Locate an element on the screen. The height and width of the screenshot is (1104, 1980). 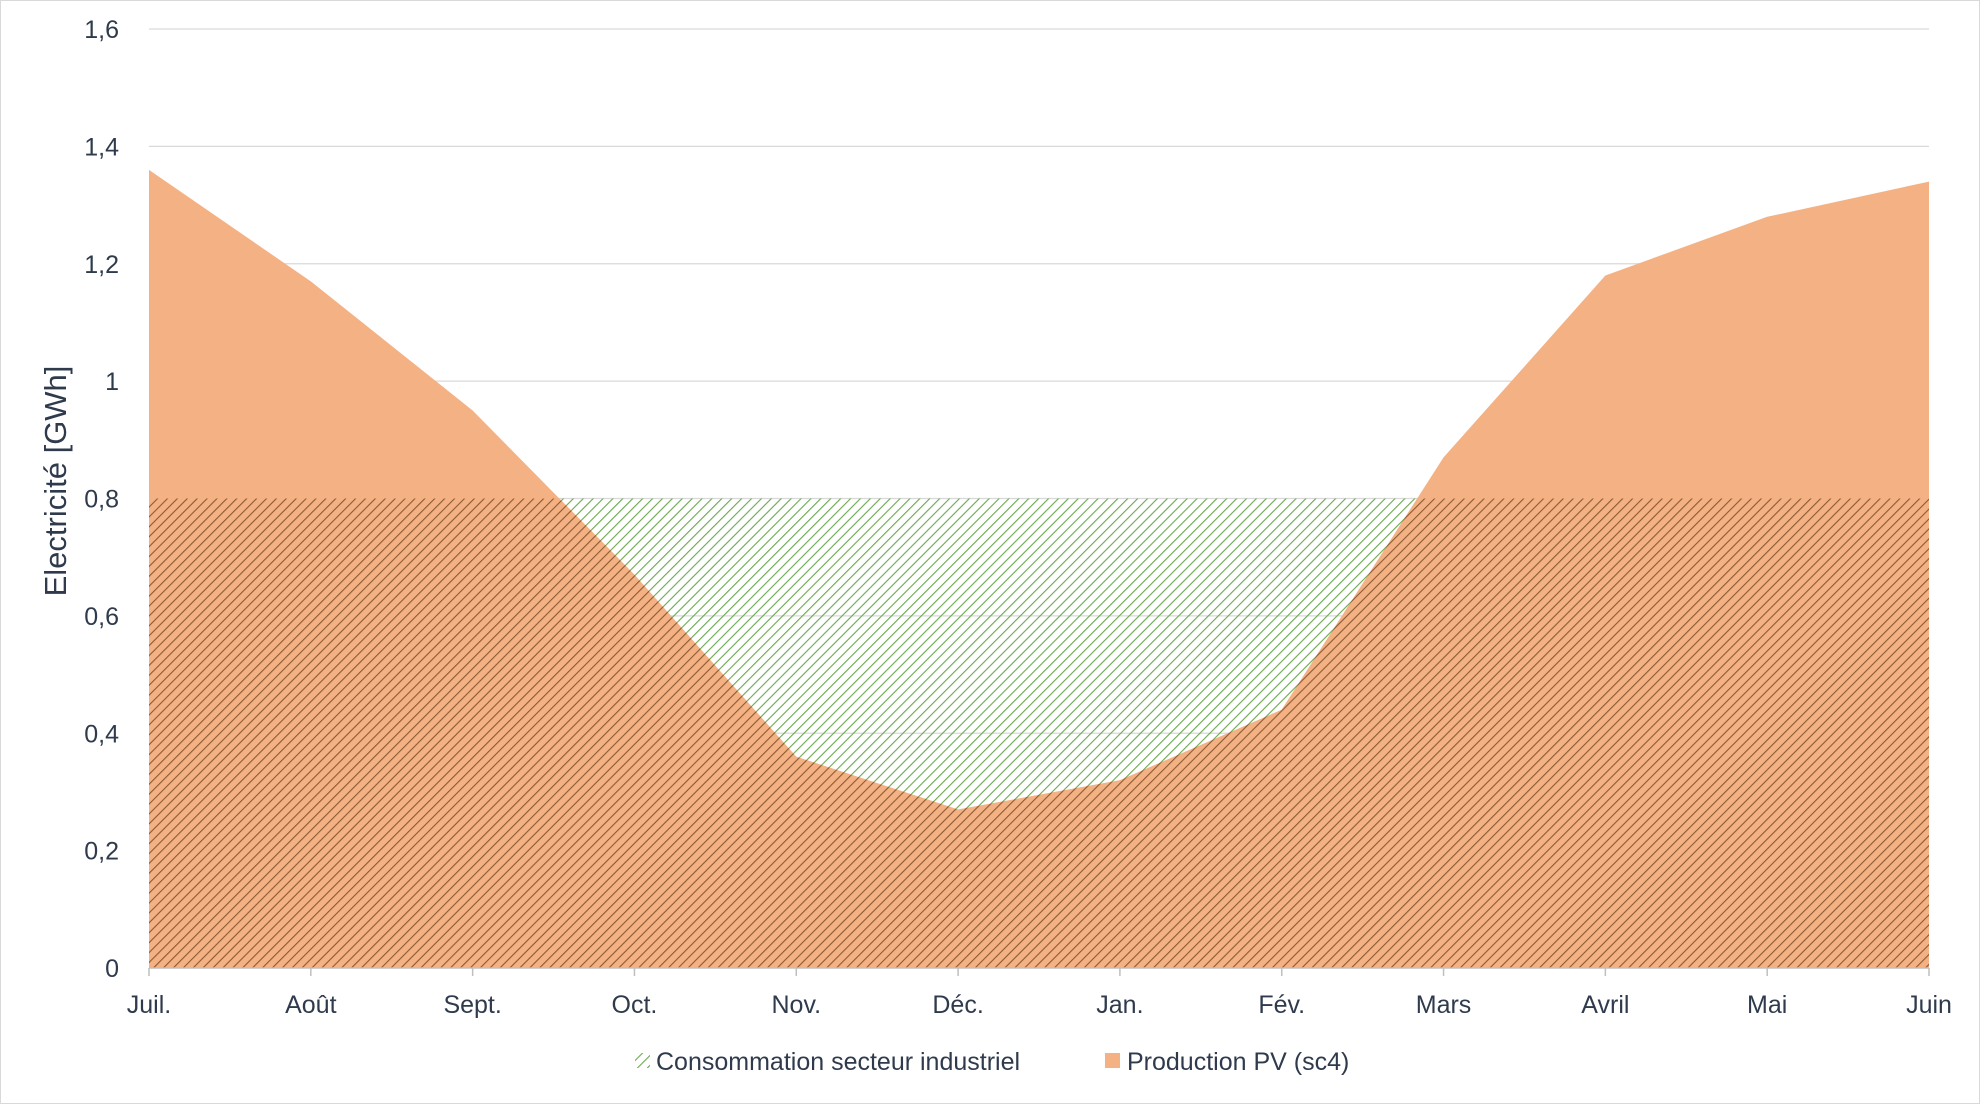
x-tick-label: Sept. is located at coordinates (472, 1005).